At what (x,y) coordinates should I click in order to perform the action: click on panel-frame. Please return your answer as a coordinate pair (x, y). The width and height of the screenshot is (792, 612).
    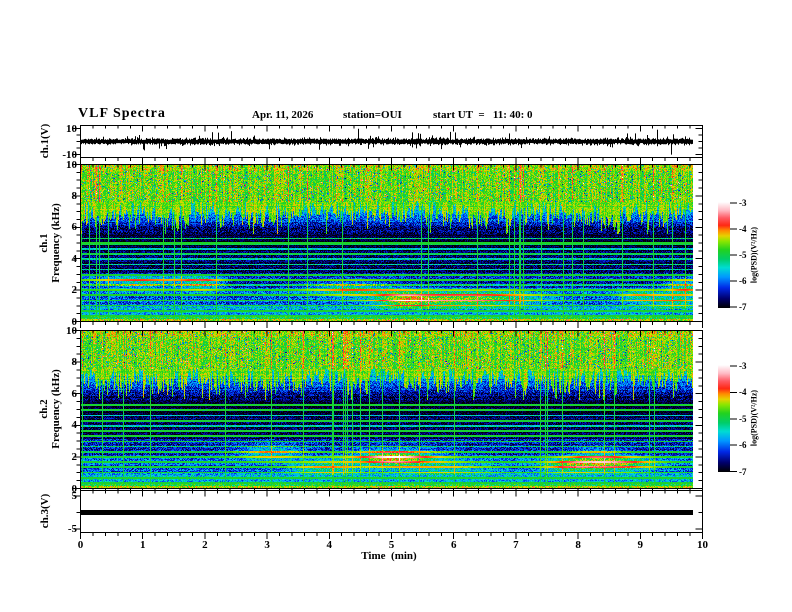
    Looking at the image, I should click on (391, 511).